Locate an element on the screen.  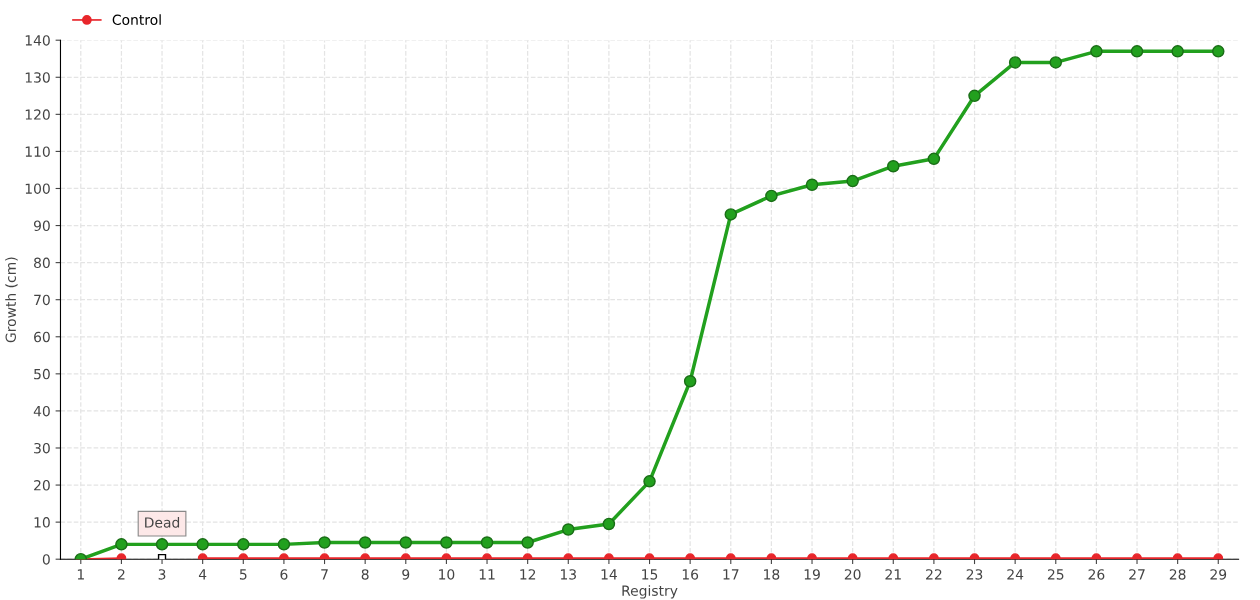
x-tick-label: 2 is located at coordinates (121, 574).